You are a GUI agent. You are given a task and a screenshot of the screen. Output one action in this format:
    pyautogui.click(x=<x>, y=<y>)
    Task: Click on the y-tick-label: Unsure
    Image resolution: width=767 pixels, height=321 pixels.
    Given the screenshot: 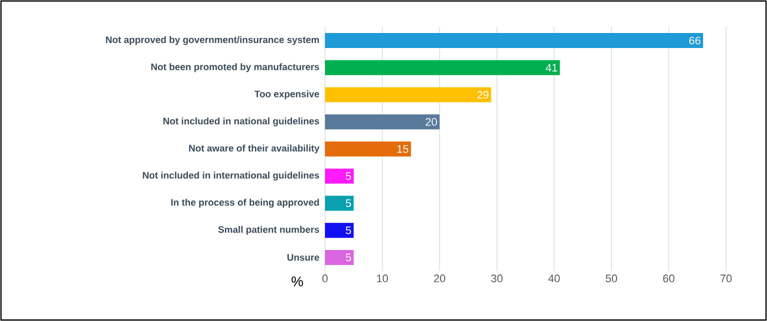 What is the action you would take?
    pyautogui.click(x=303, y=257)
    